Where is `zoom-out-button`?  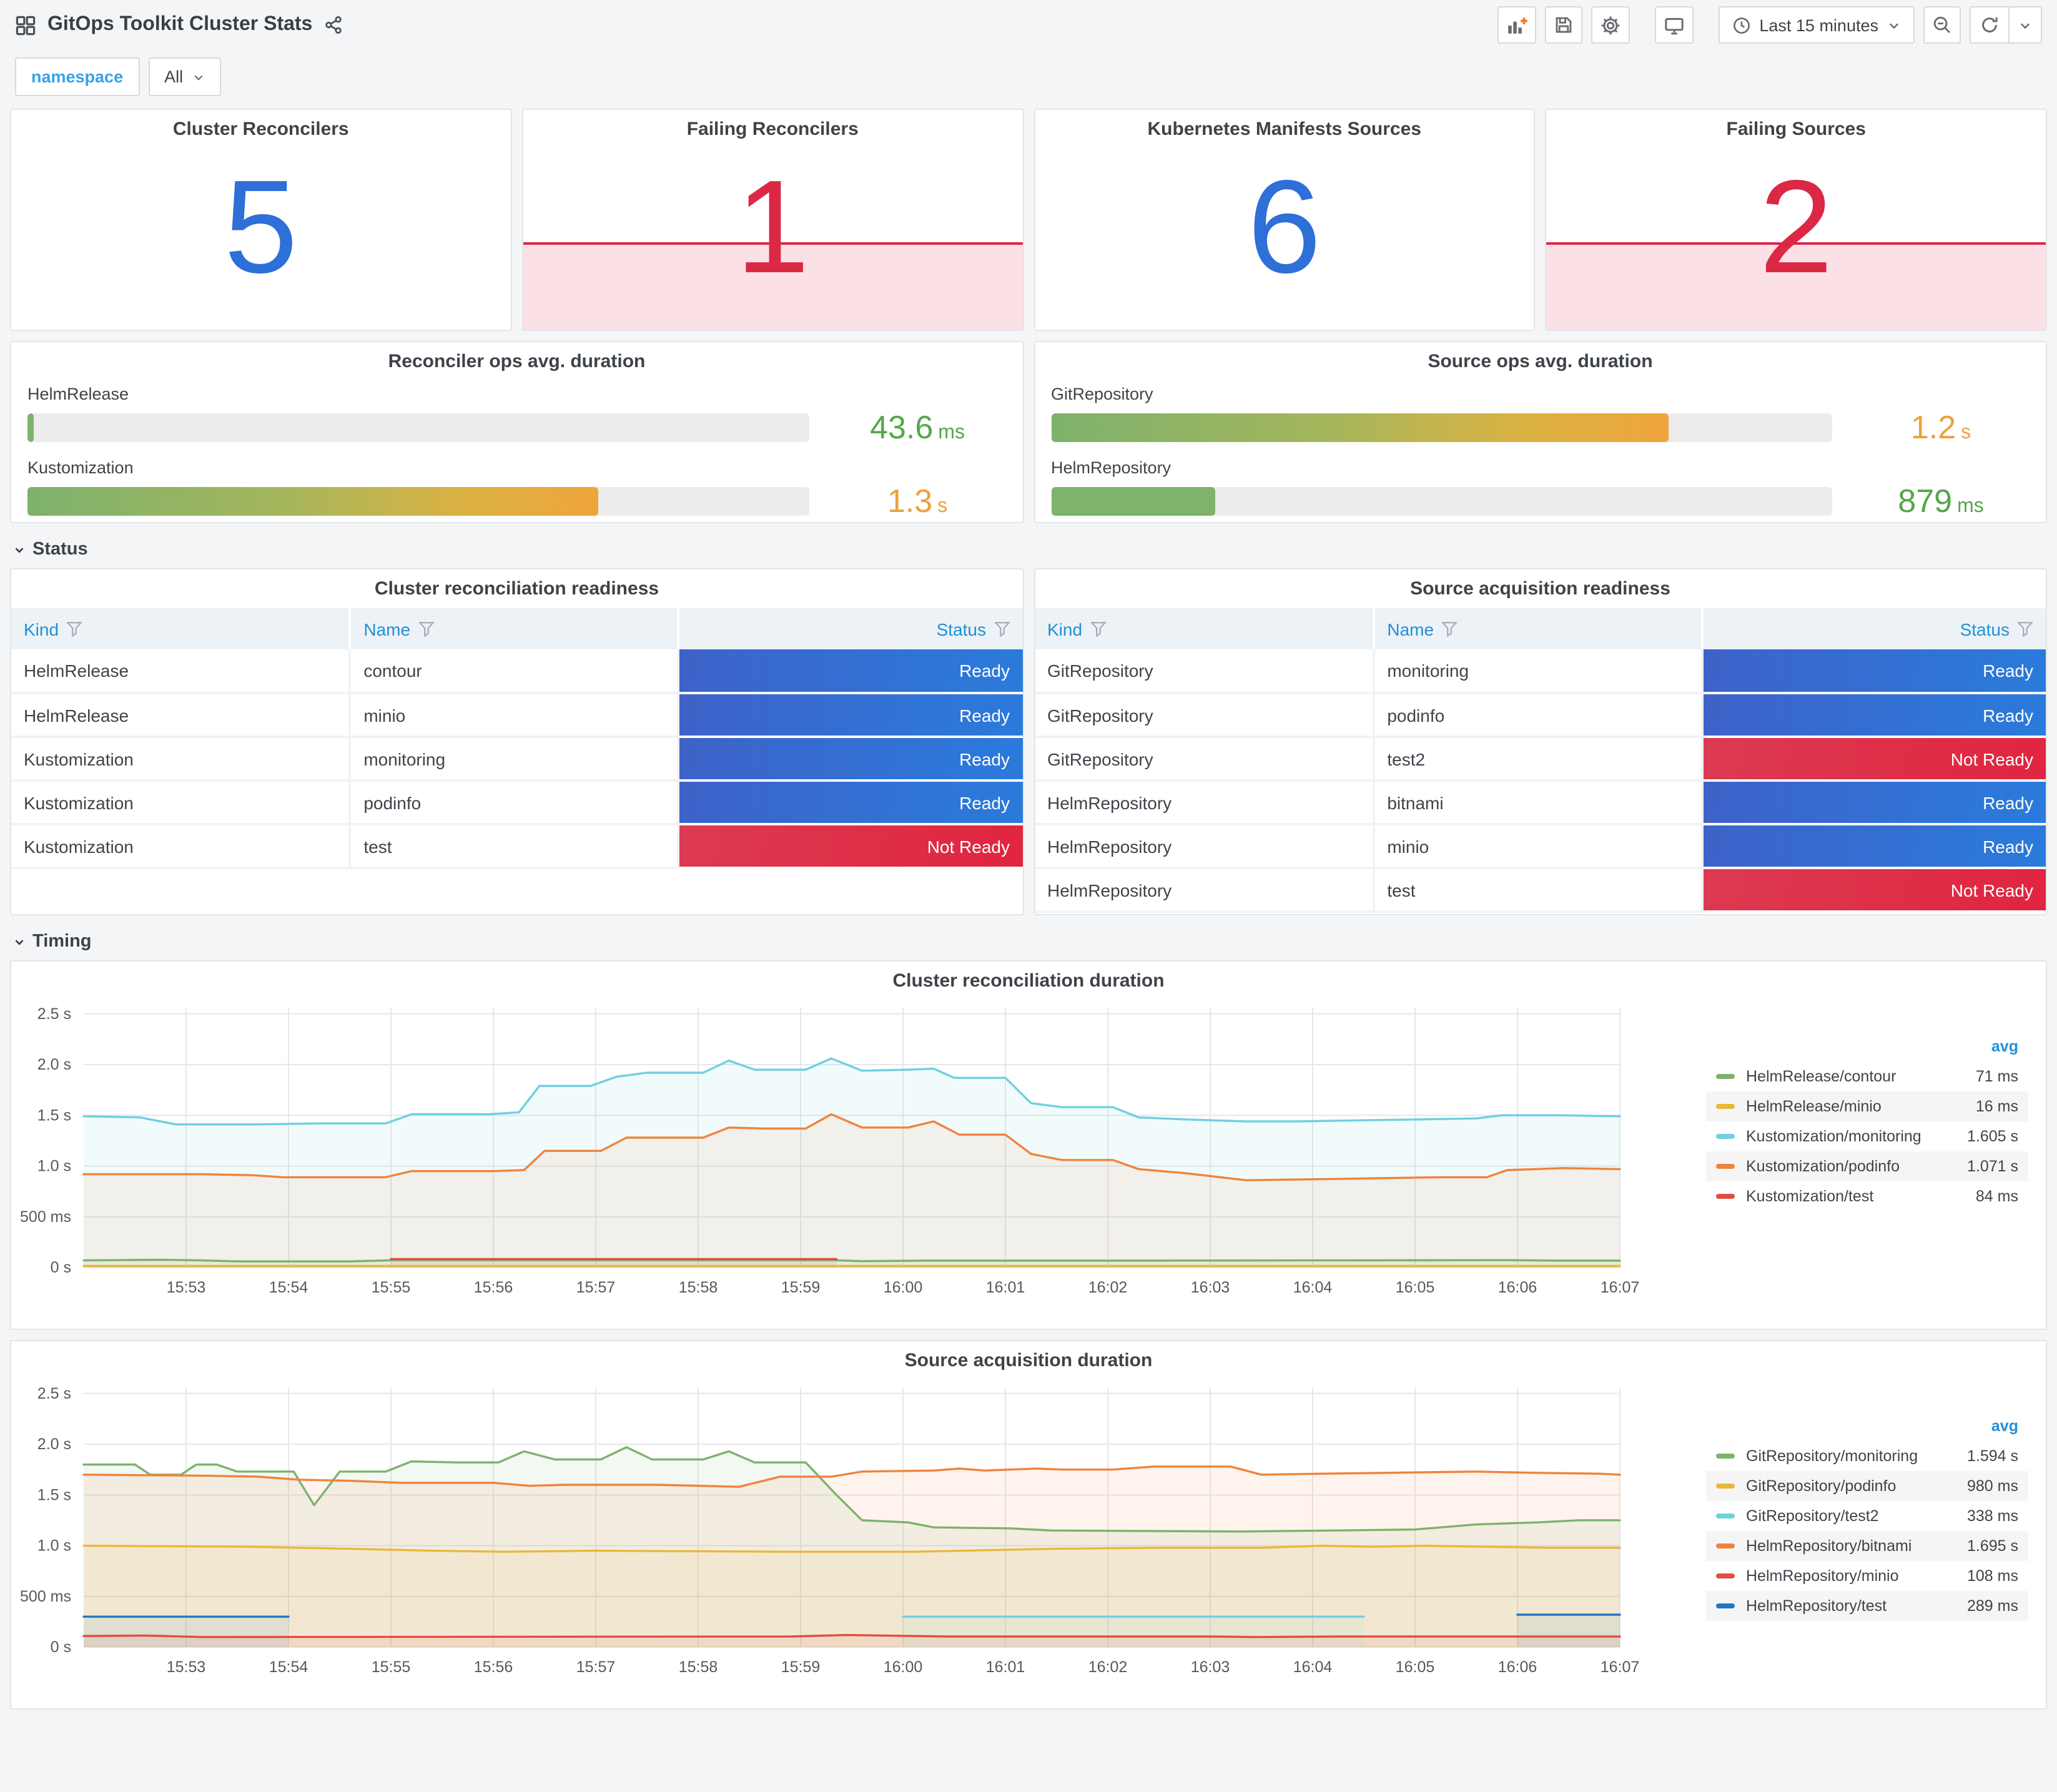 zoom-out-button is located at coordinates (1942, 25).